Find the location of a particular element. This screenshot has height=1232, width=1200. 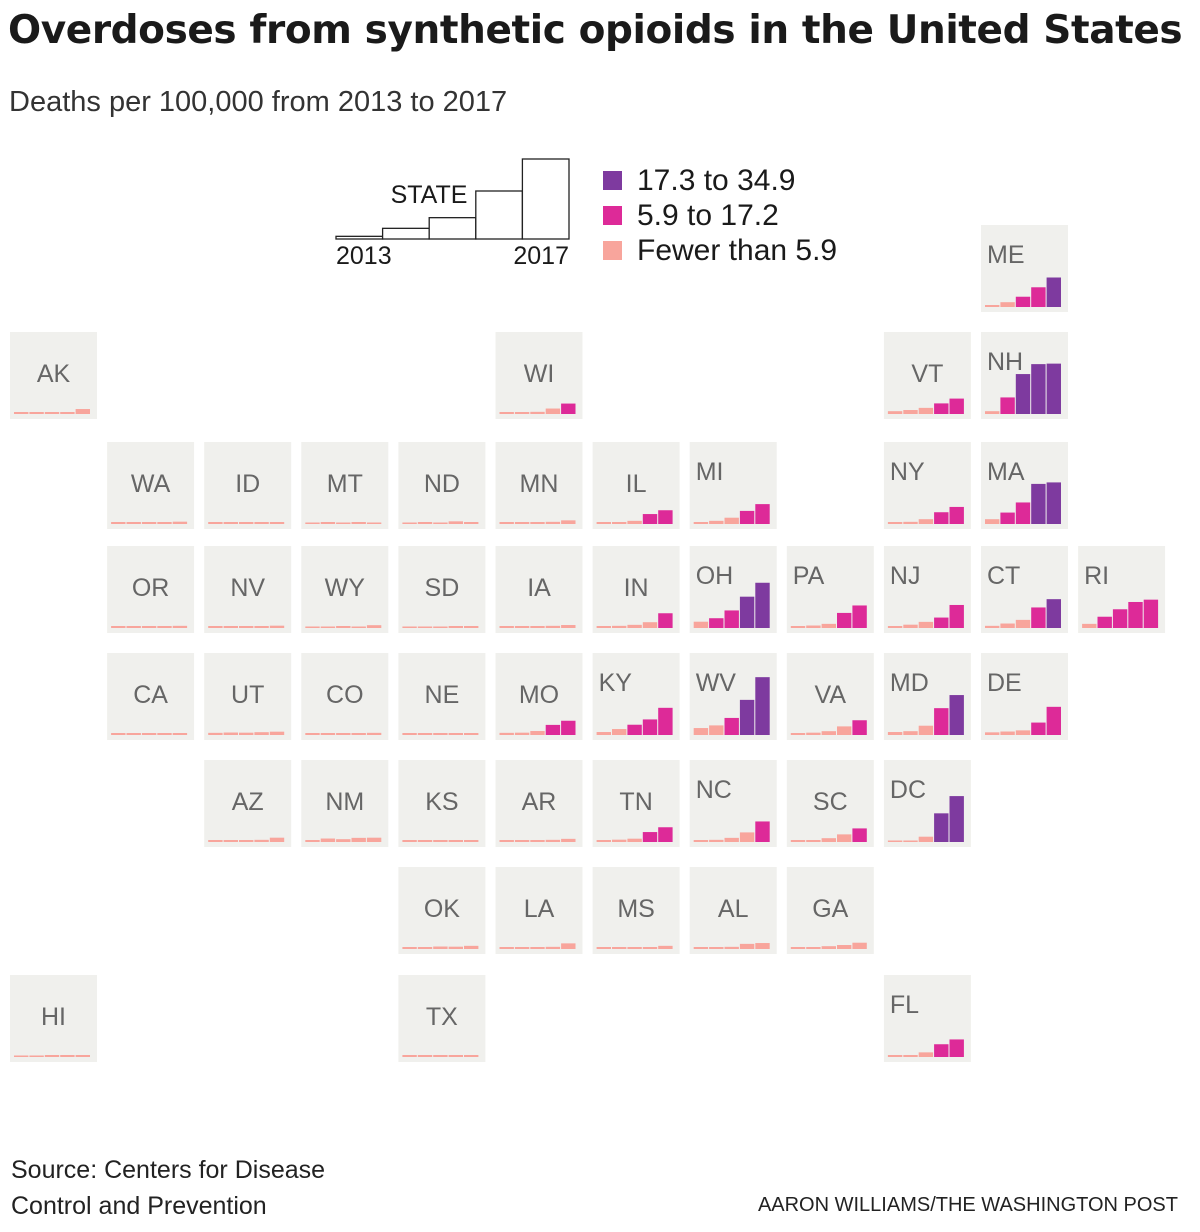

state-tile-mo: MO is located at coordinates (539, 696).